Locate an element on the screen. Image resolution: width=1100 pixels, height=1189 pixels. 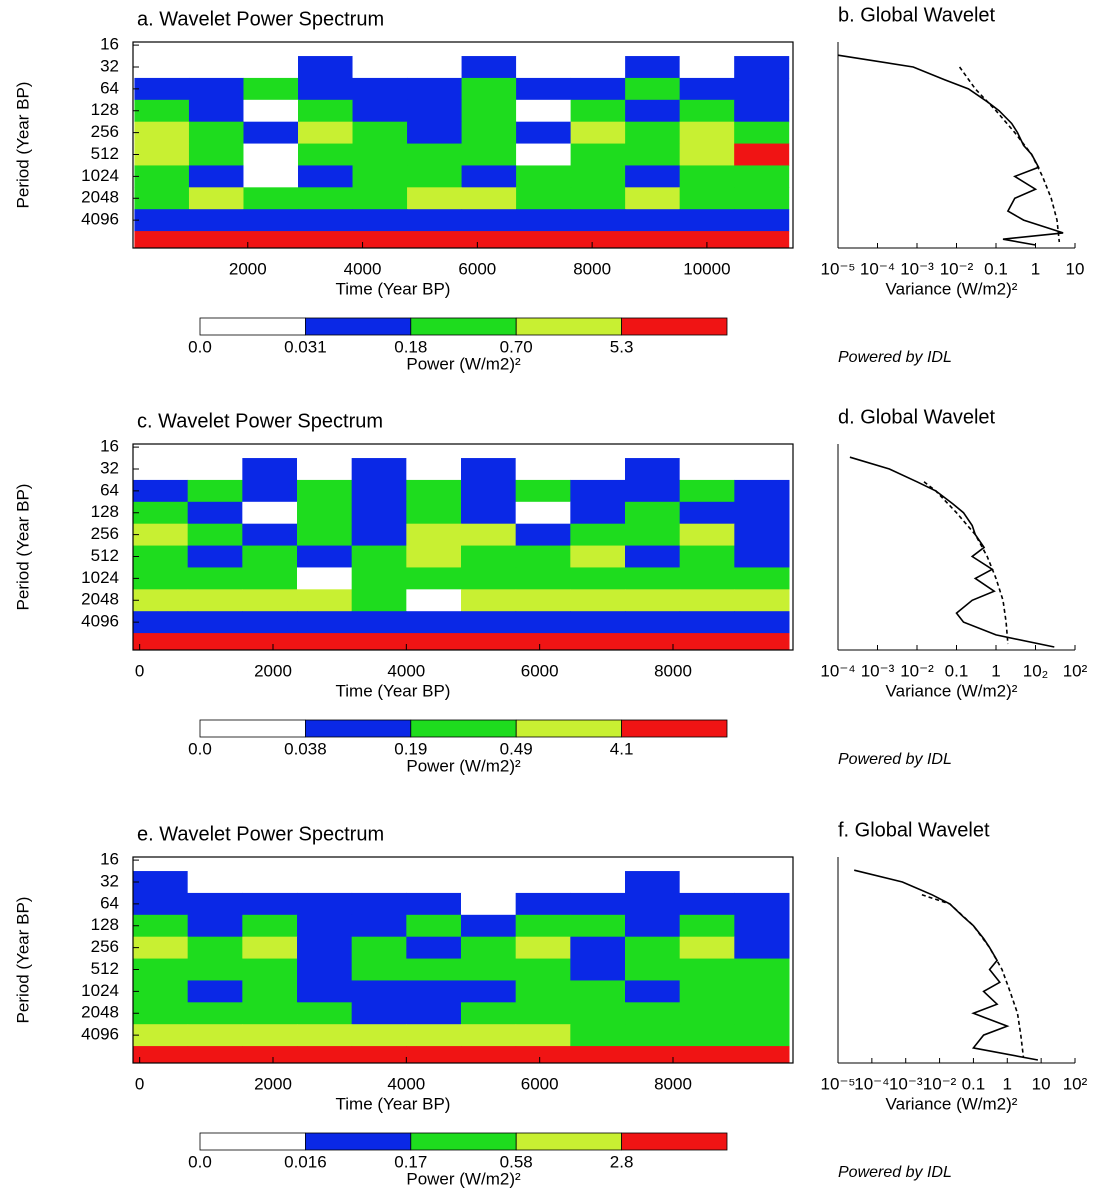
colorbar-tick-label: 0.58 is located at coordinates (516, 1161).